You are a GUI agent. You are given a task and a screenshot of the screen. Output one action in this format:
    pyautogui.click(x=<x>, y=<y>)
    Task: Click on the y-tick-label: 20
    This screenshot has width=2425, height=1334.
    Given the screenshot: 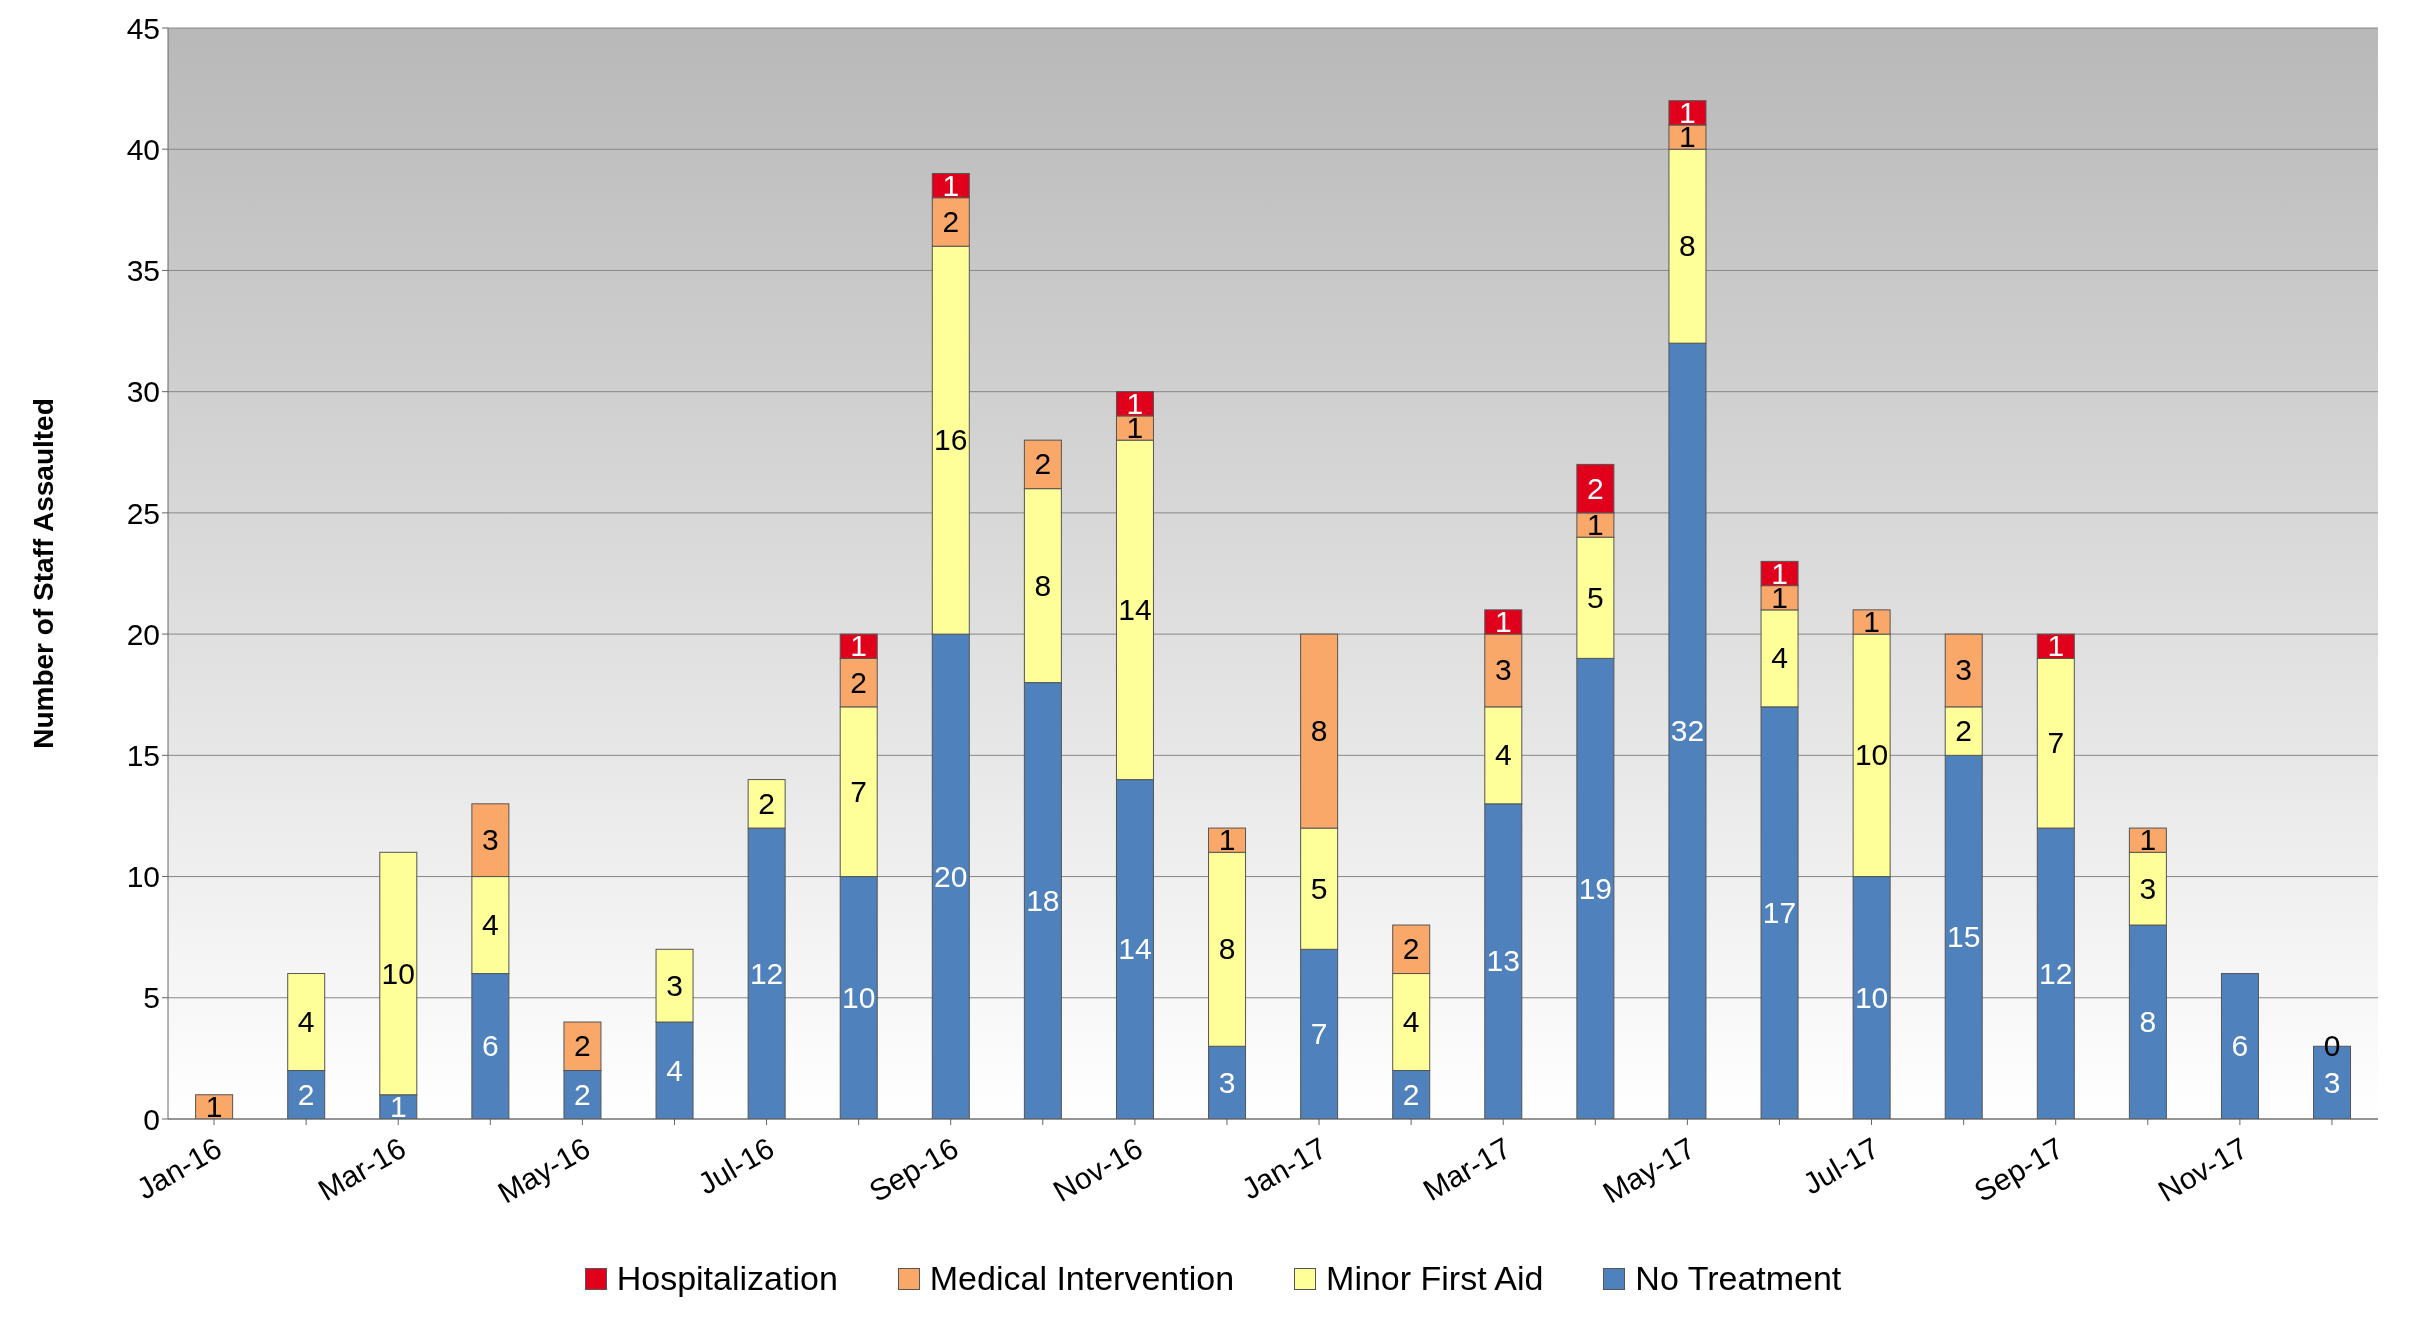 What is the action you would take?
    pyautogui.click(x=143, y=634)
    